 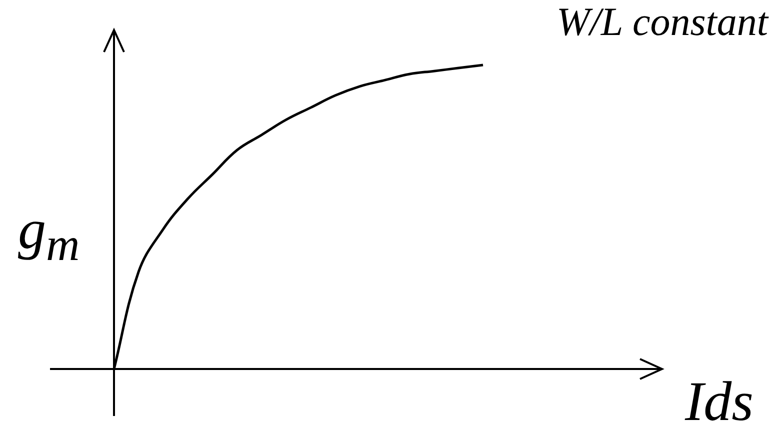 I want to click on x-axis-title: Ids, so click(x=719, y=402).